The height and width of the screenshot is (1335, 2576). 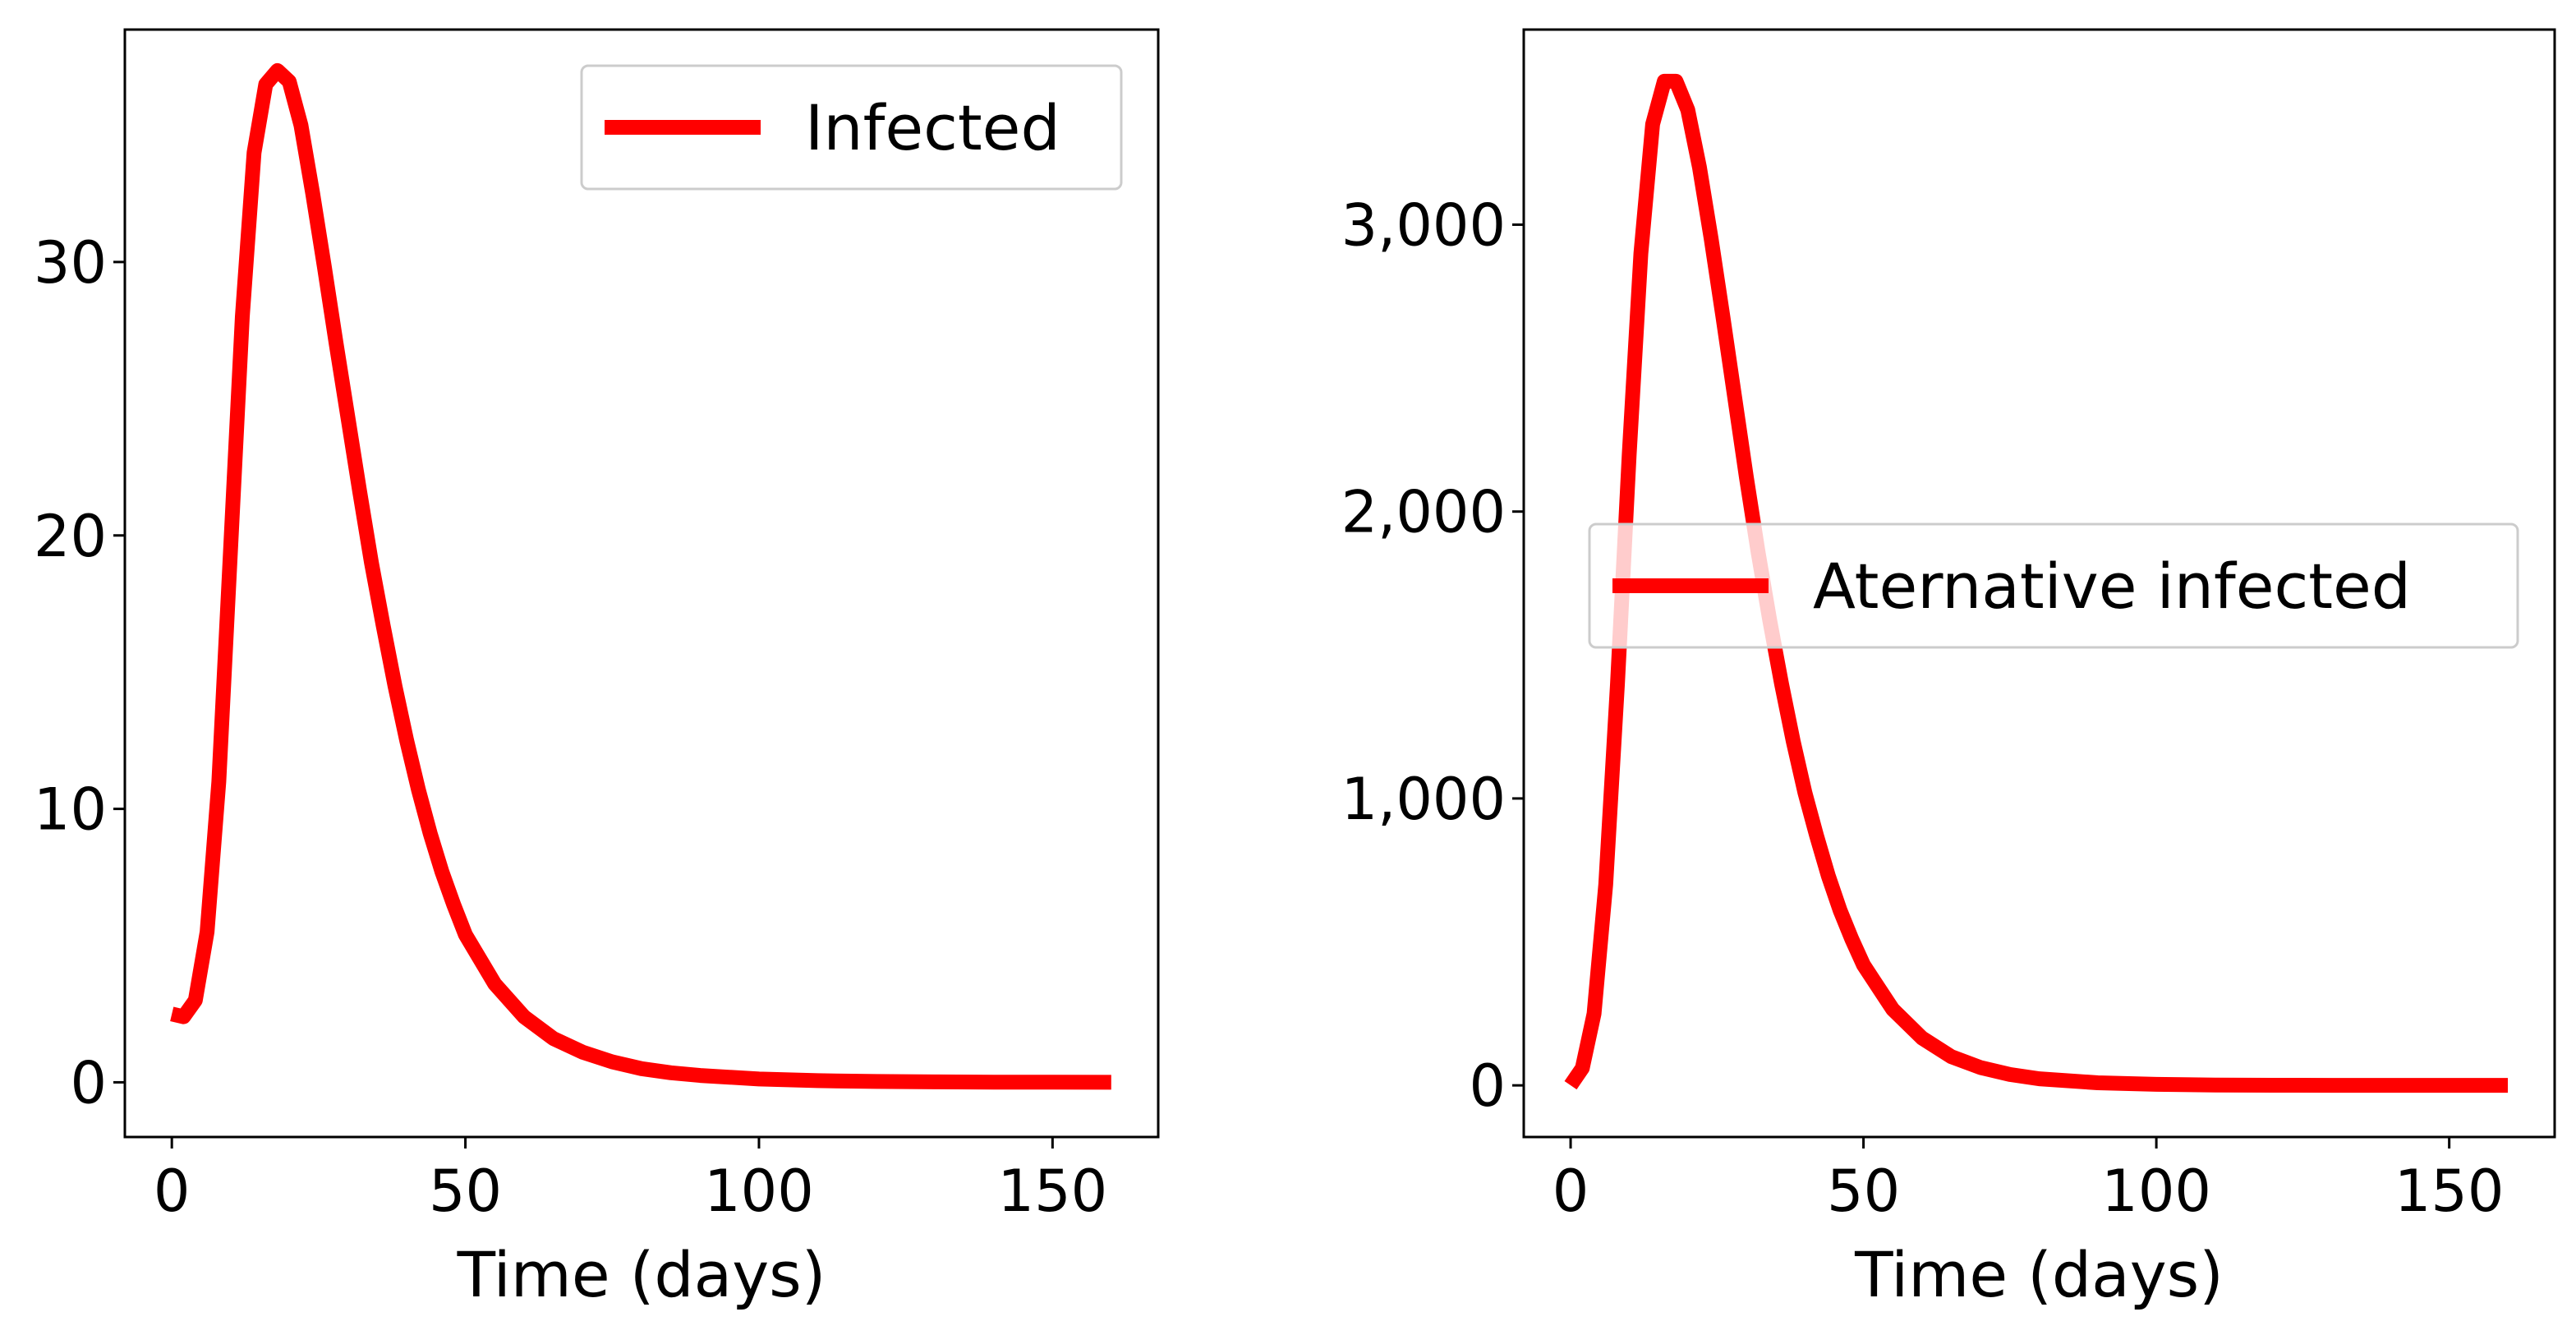 What do you see at coordinates (1423, 225) in the screenshot?
I see `y-tick-label: 3,000` at bounding box center [1423, 225].